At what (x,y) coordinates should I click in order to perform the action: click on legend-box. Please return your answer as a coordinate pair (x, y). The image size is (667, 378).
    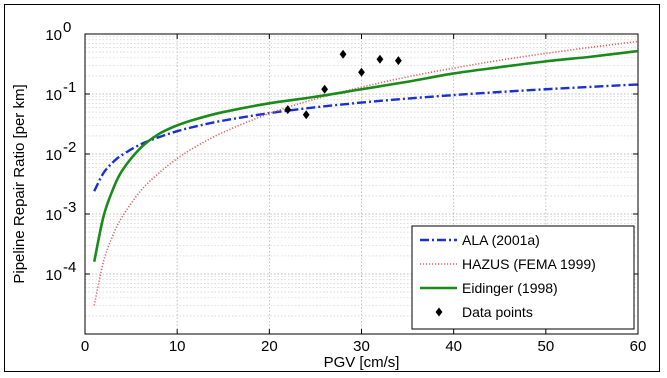
    Looking at the image, I should click on (523, 277).